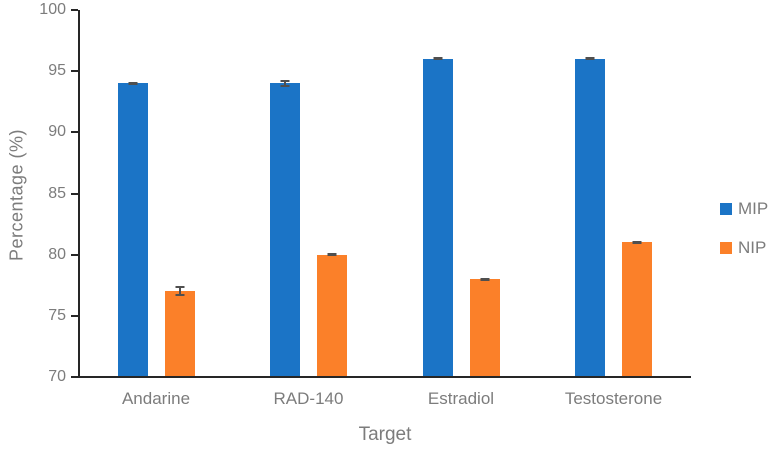 This screenshot has height=452, width=774. I want to click on y-tick-label-80: 80, so click(57, 254).